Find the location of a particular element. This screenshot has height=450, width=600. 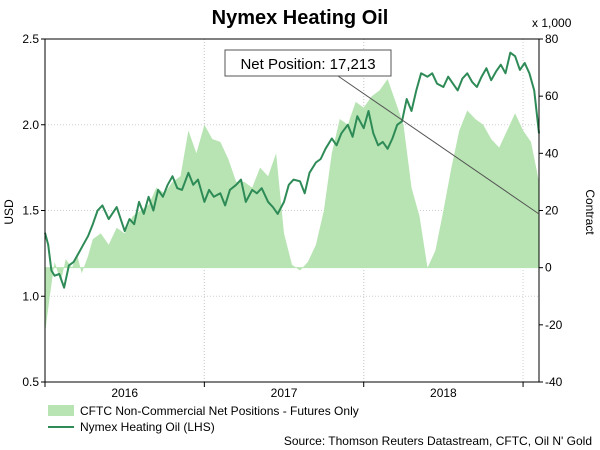

right-axis-title: Contract is located at coordinates (590, 212).